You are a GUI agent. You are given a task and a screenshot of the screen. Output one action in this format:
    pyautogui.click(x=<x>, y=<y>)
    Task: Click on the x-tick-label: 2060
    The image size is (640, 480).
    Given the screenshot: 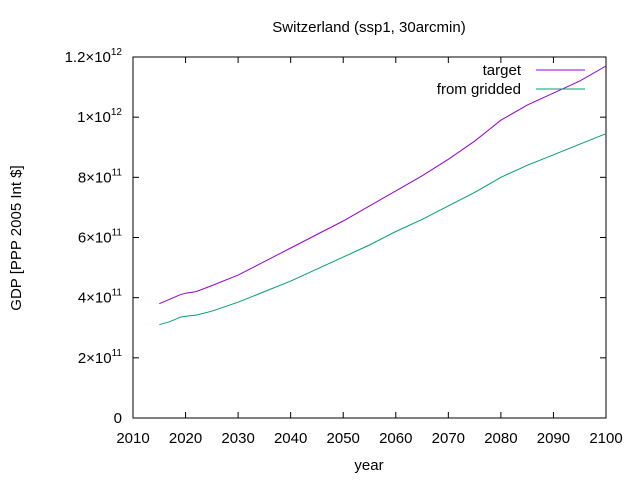 What is the action you would take?
    pyautogui.click(x=395, y=438)
    